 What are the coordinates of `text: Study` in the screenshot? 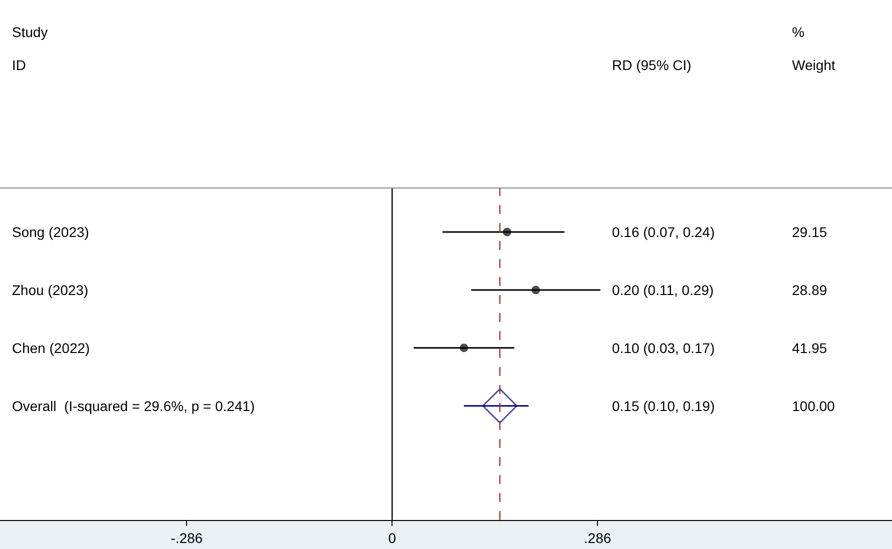 It's located at (30, 32).